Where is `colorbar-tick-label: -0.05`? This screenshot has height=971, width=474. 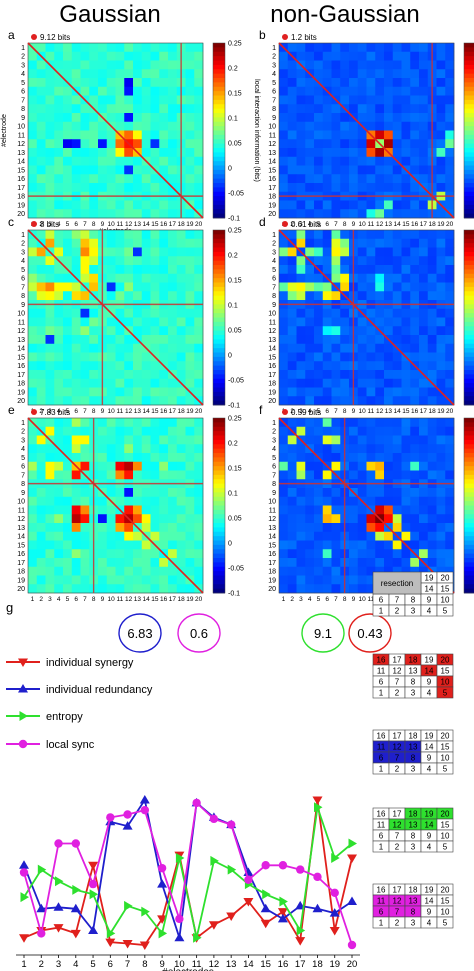
colorbar-tick-label: -0.05 is located at coordinates (236, 194).